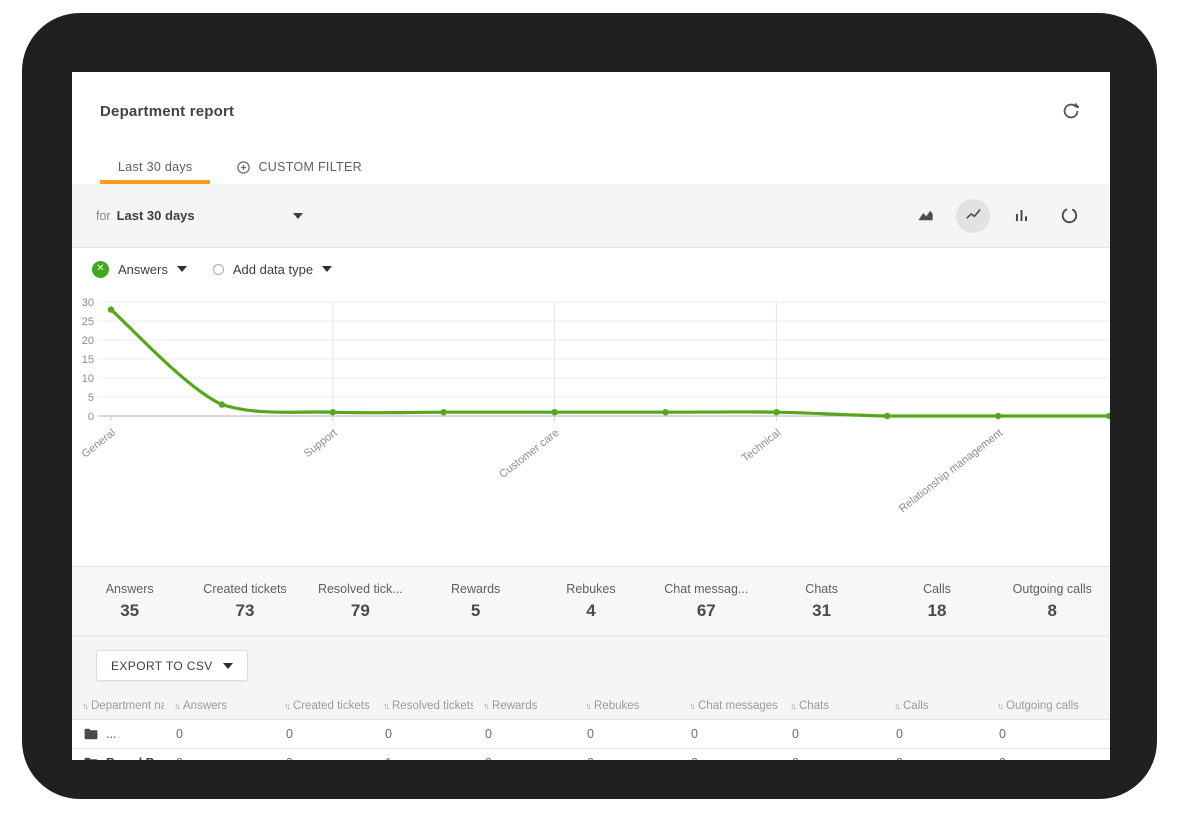 The image size is (1182, 832). I want to click on col-rebukes: ↑↓ Rebukes, so click(612, 706).